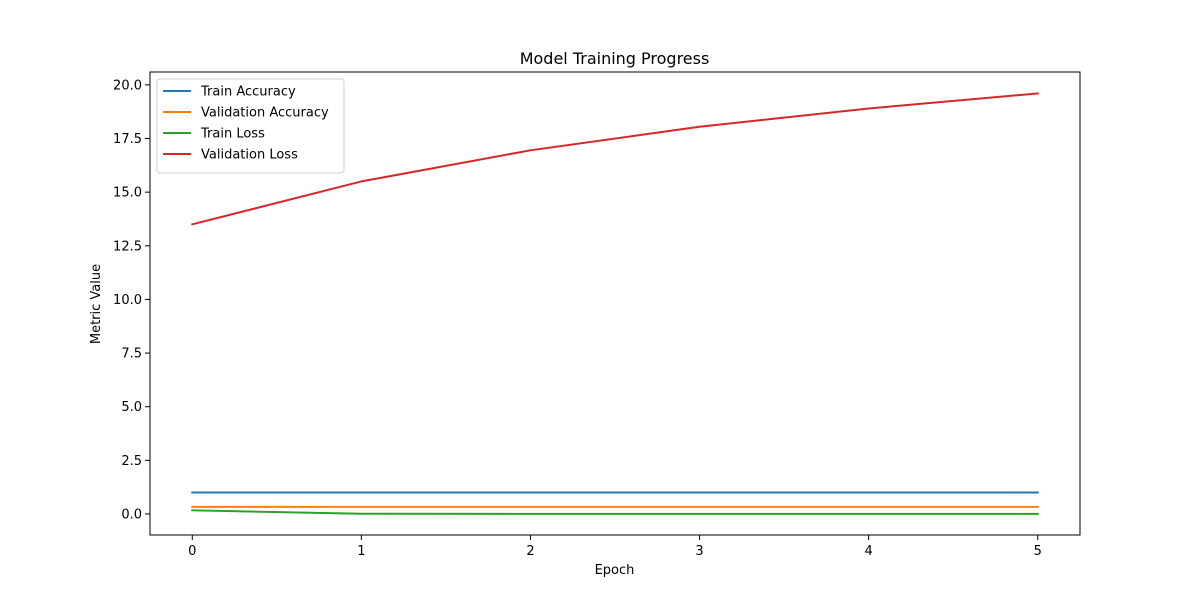 This screenshot has height=604, width=1200. I want to click on legend-box, so click(250, 126).